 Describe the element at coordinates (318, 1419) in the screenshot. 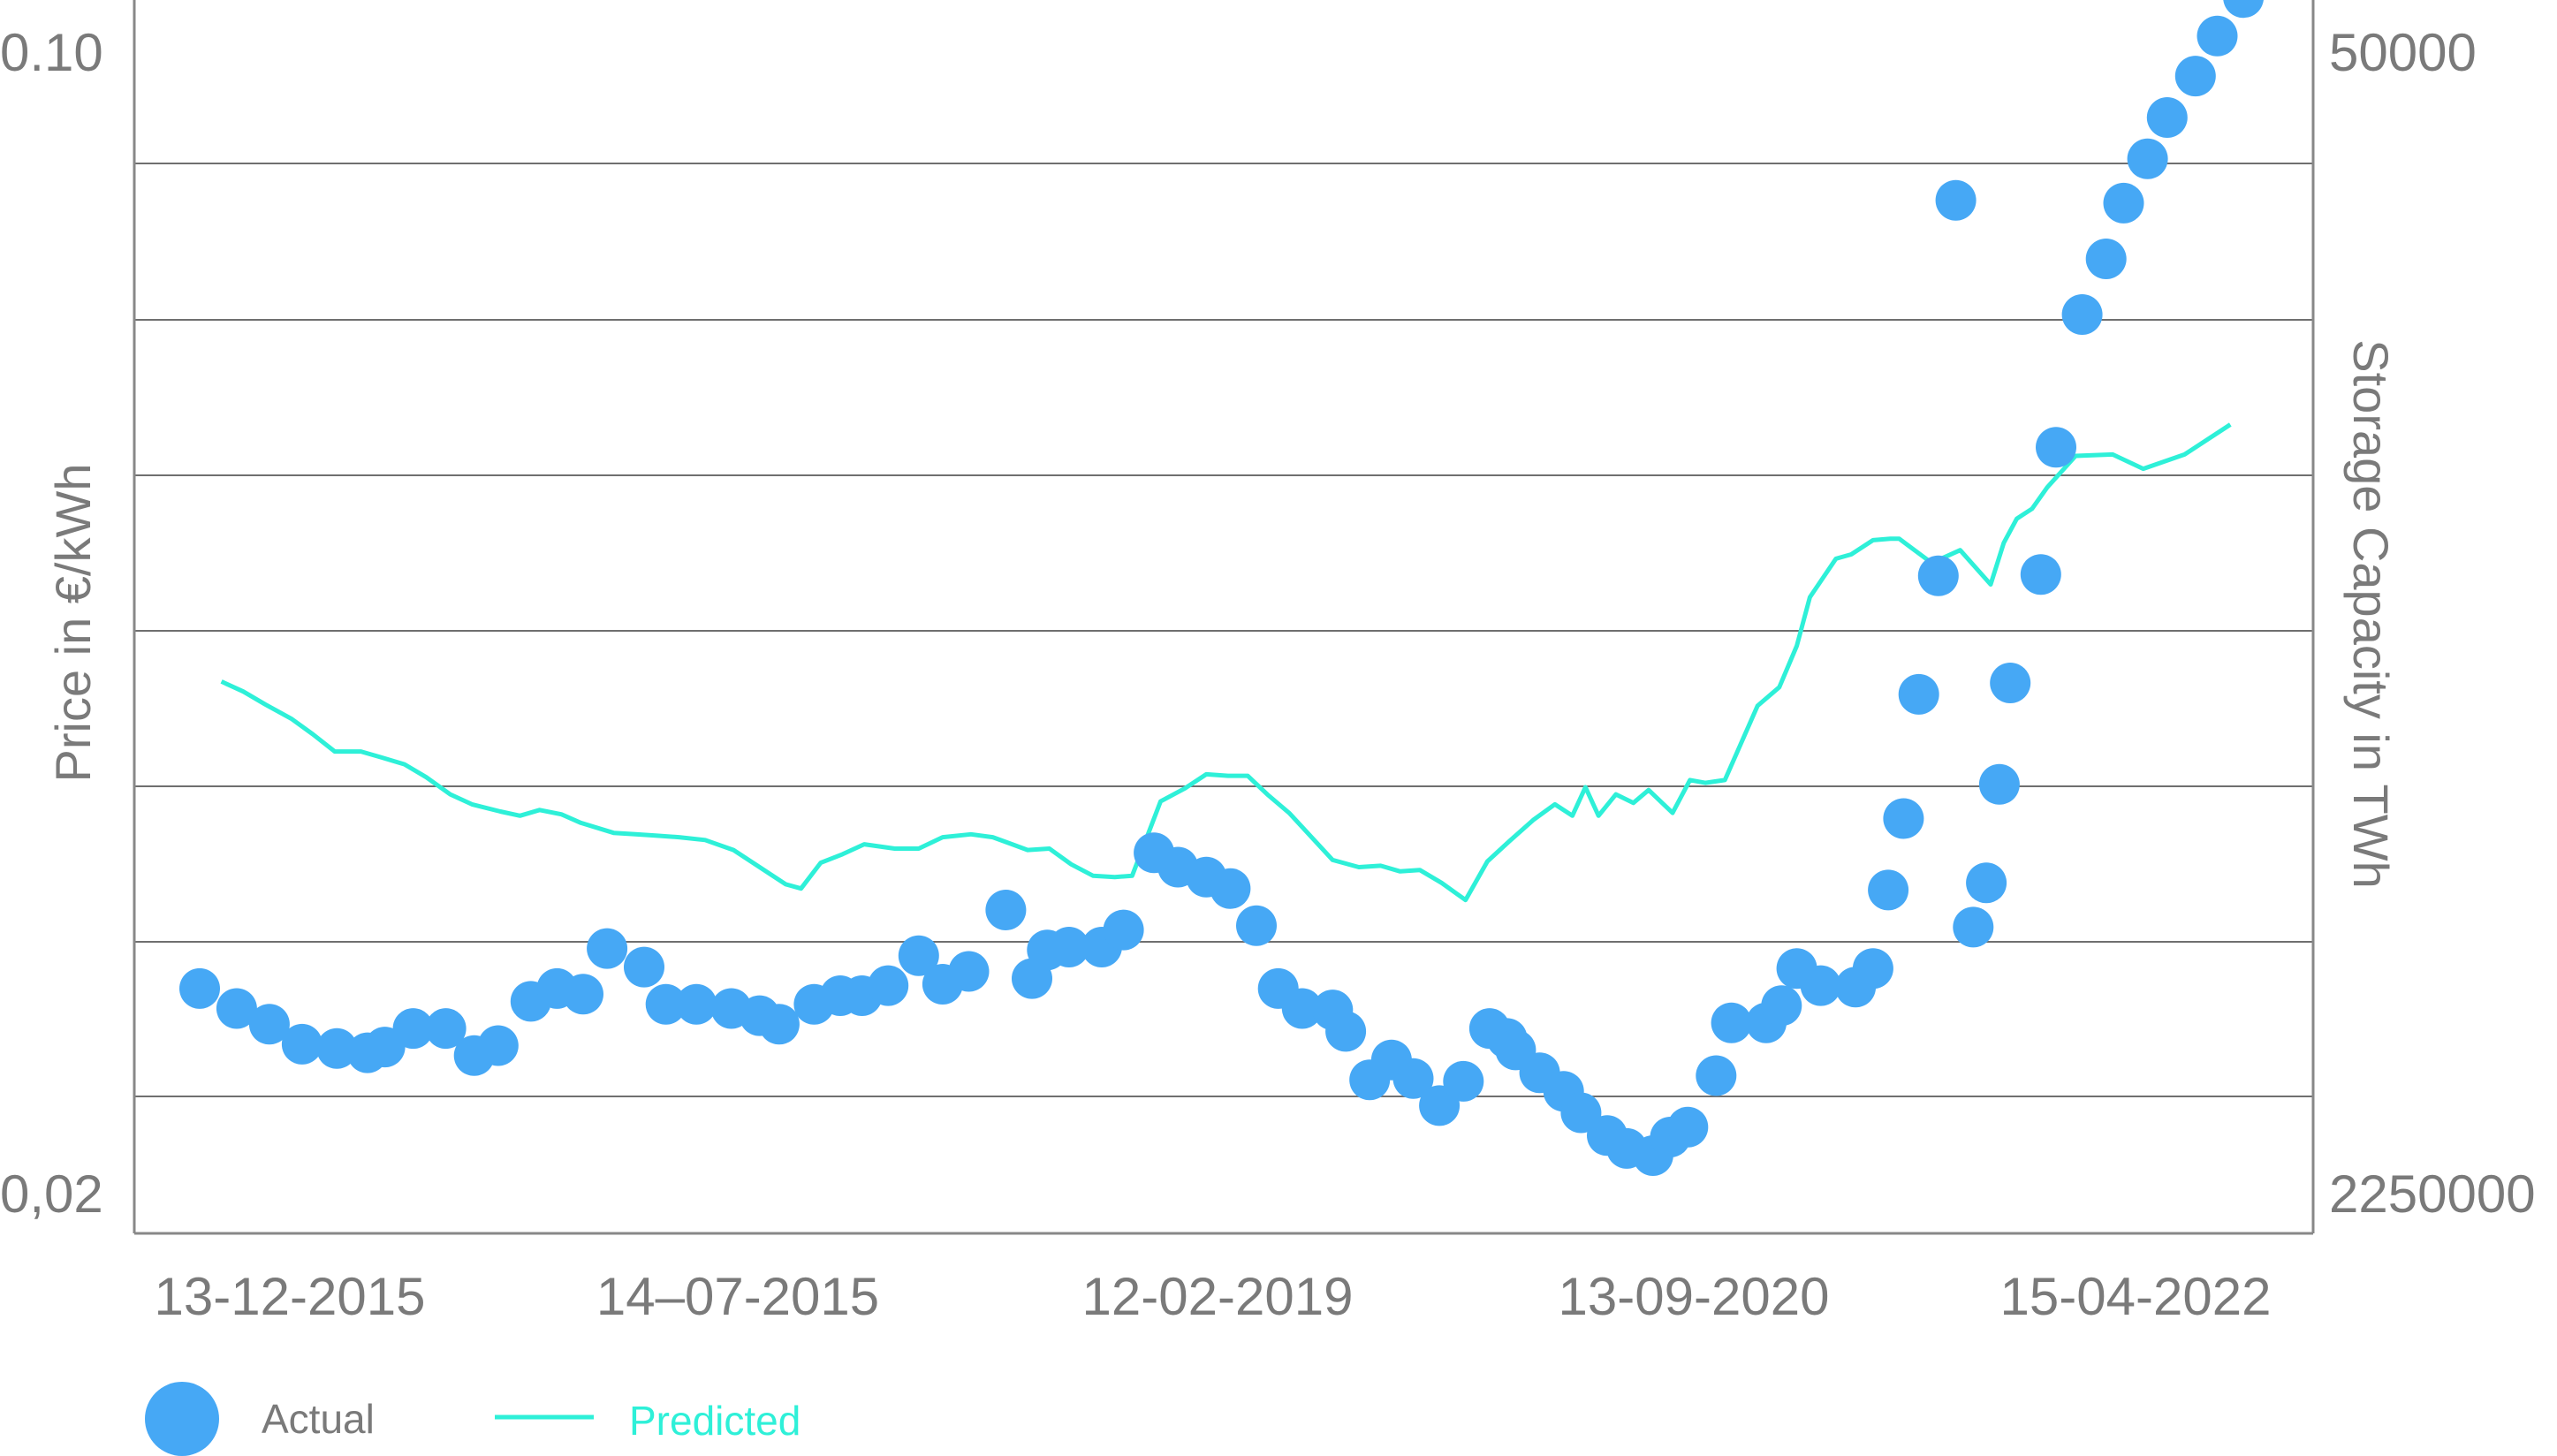

I see `legend-actual-label: Actual` at that location.